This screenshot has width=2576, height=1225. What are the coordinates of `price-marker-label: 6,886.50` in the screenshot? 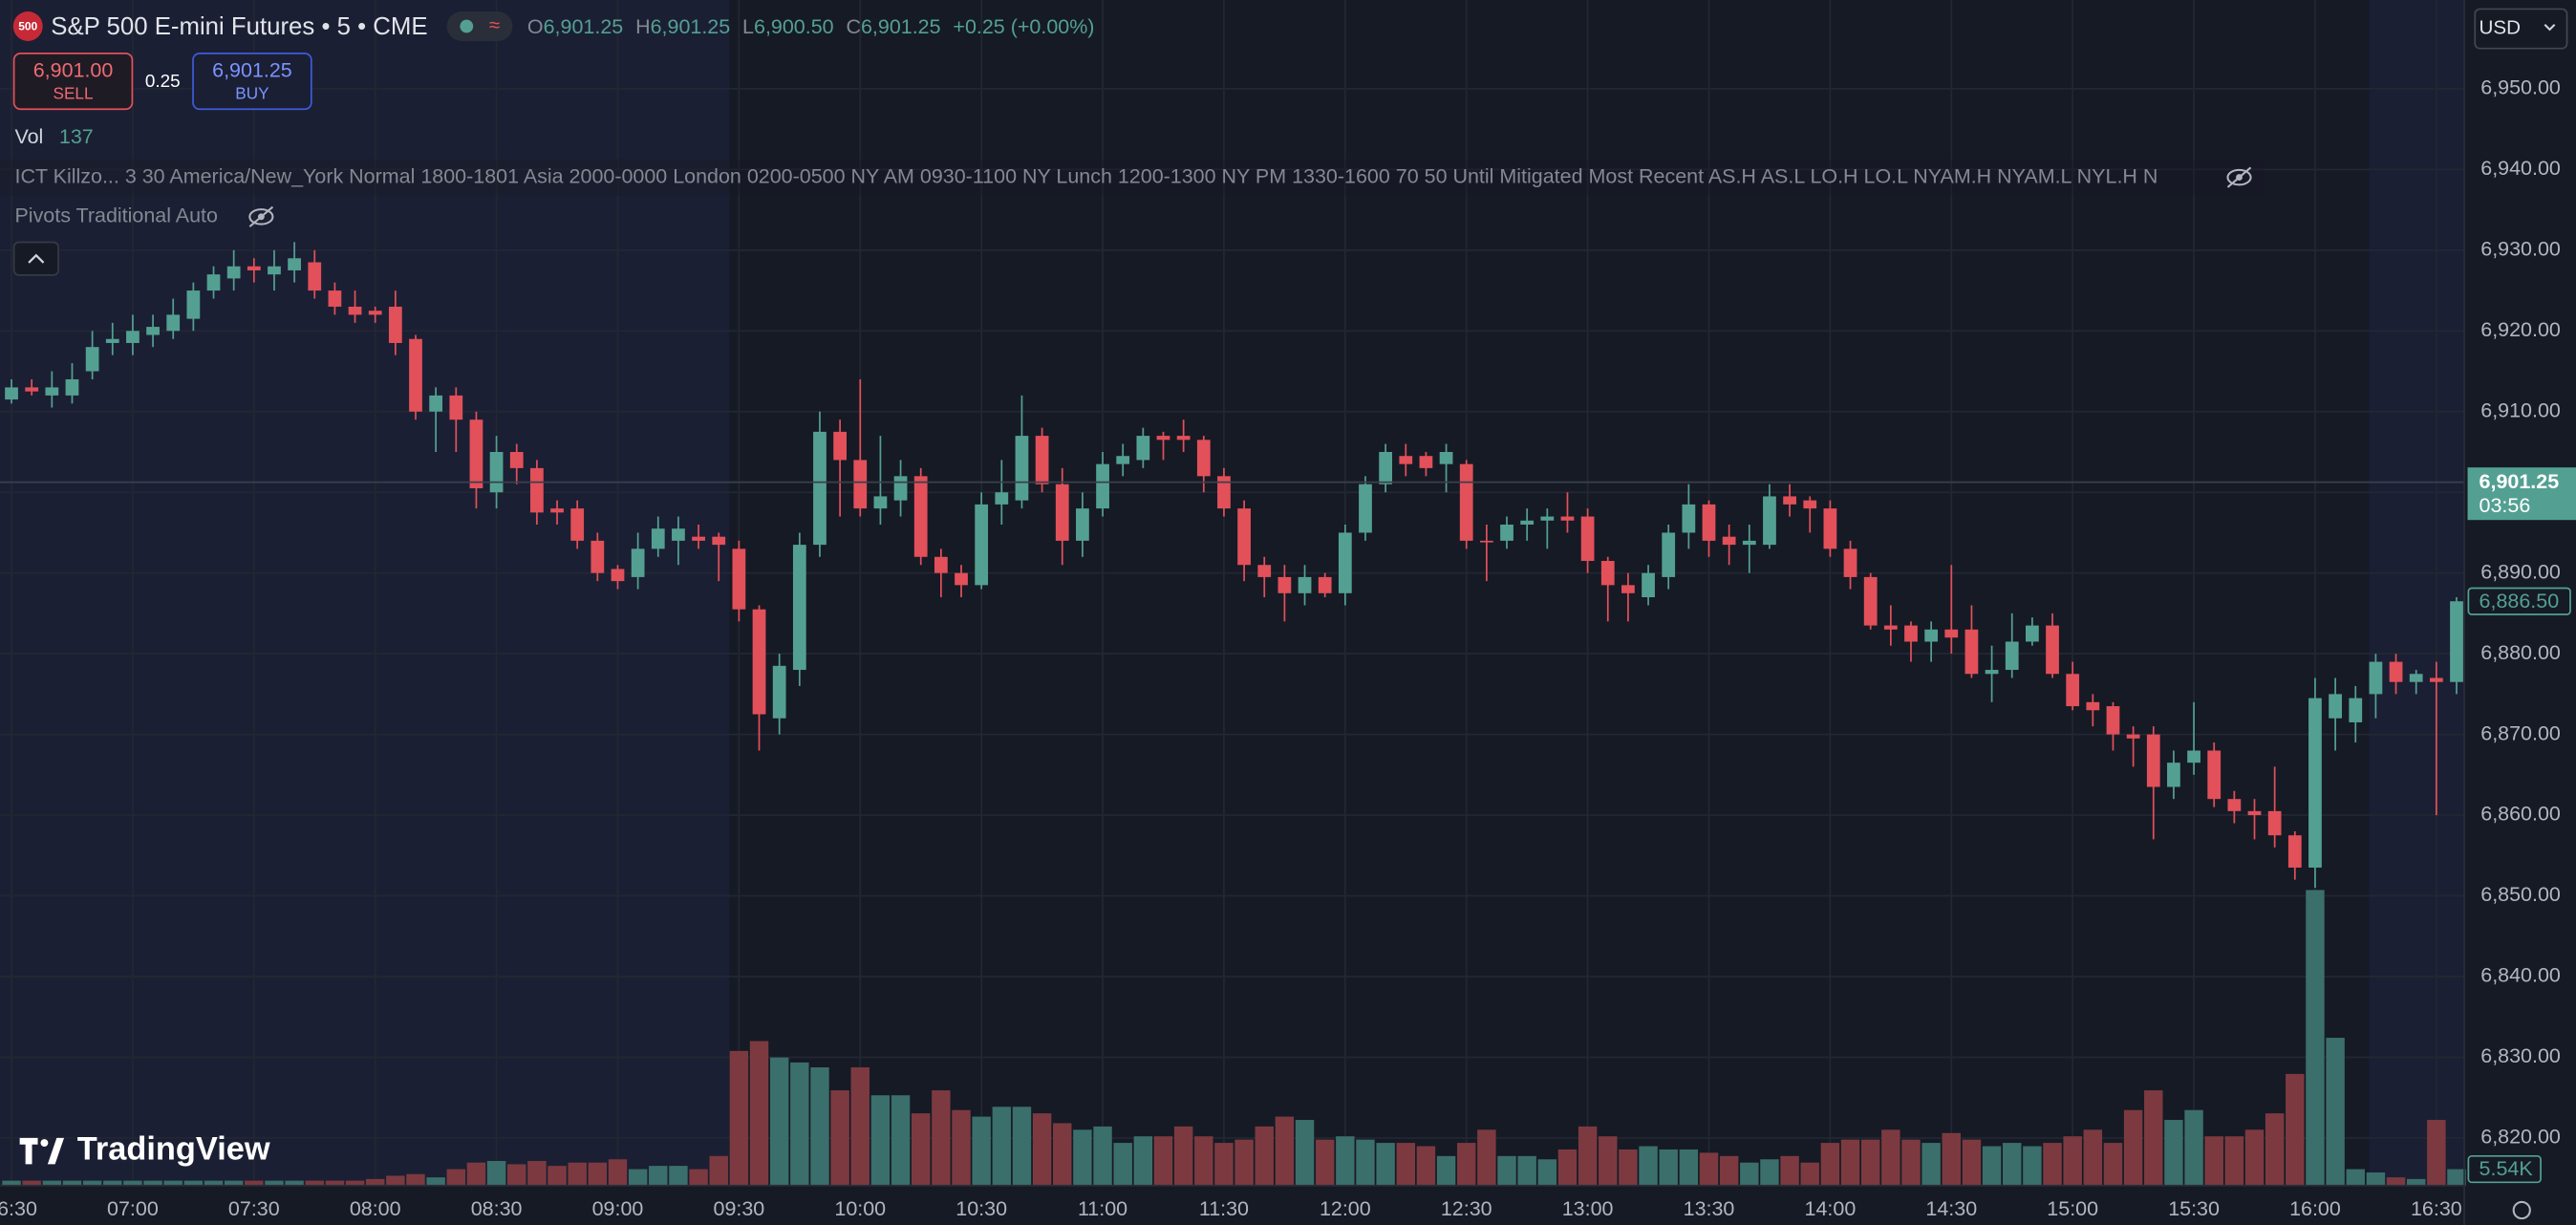 It's located at (2519, 601).